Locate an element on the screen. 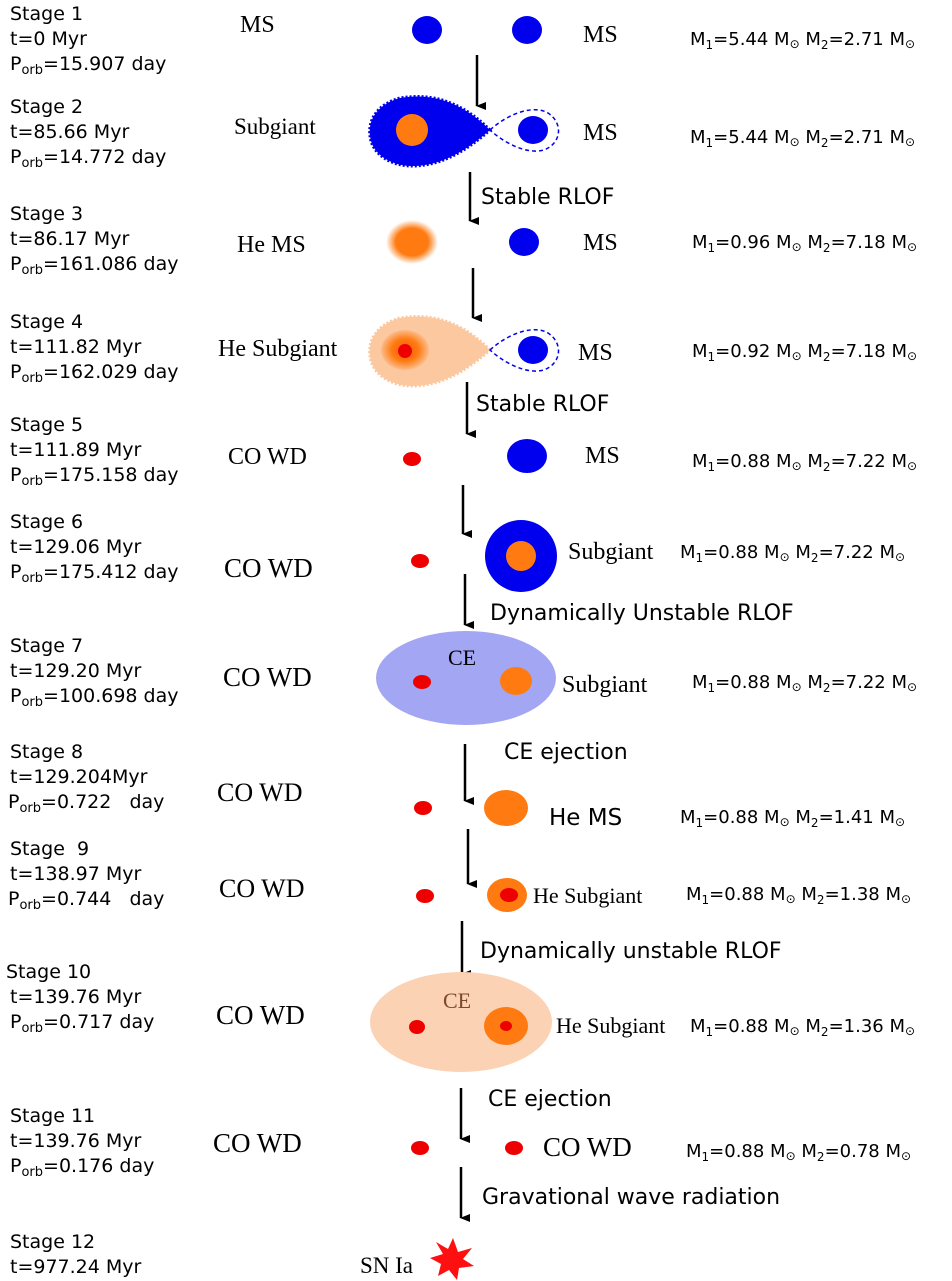  transition-6-label: CE ejection is located at coordinates (550, 1099).